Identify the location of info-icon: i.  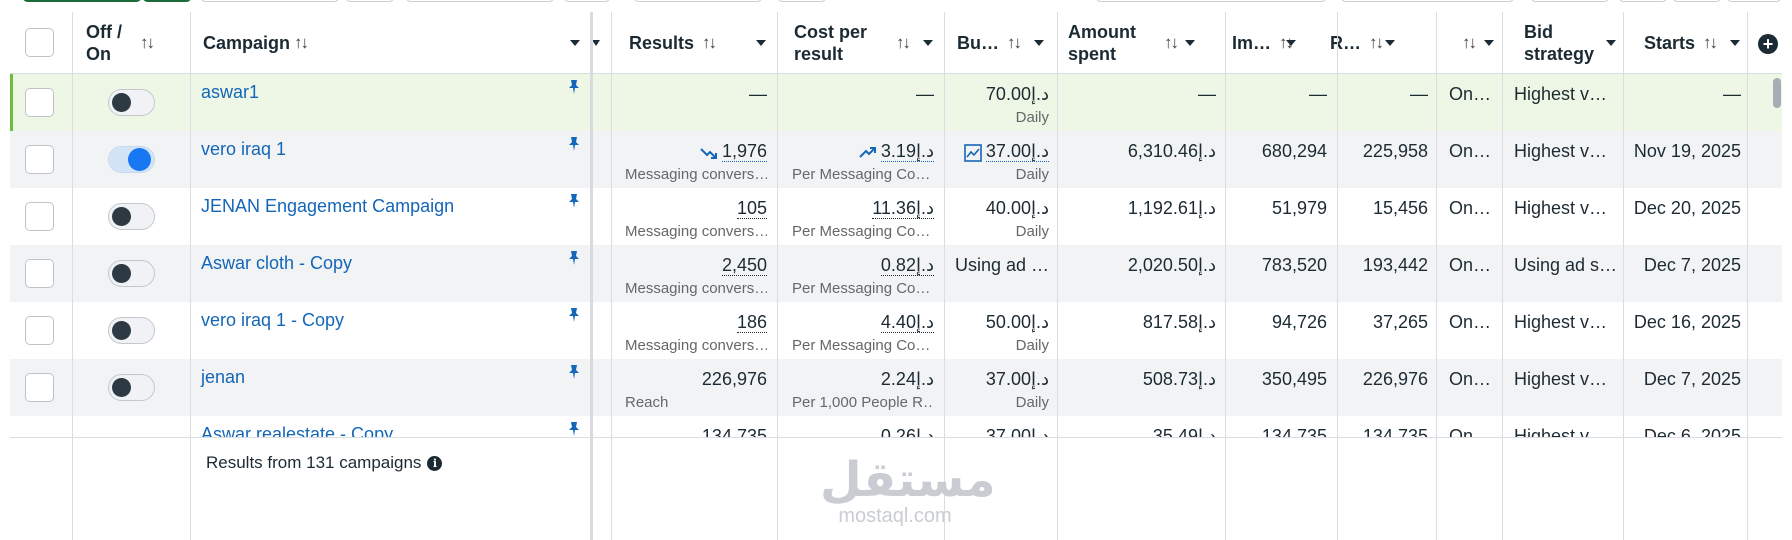
(435, 463).